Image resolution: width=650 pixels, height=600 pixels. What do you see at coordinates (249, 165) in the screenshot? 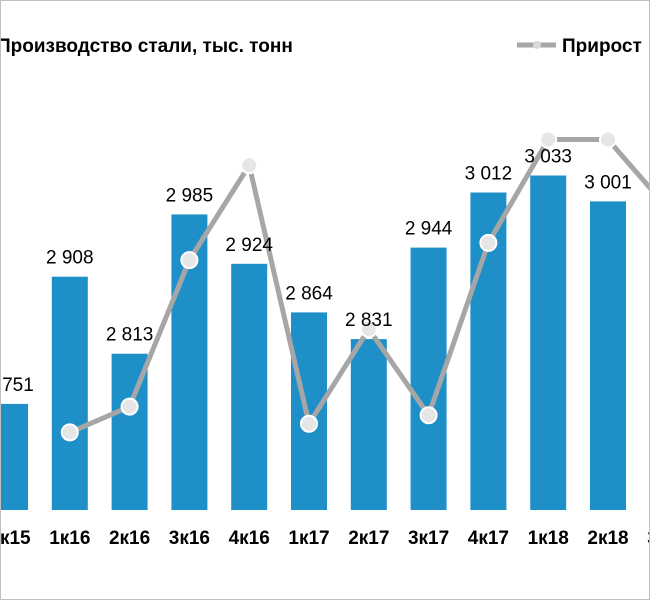
I see `growth-point-4к16` at bounding box center [249, 165].